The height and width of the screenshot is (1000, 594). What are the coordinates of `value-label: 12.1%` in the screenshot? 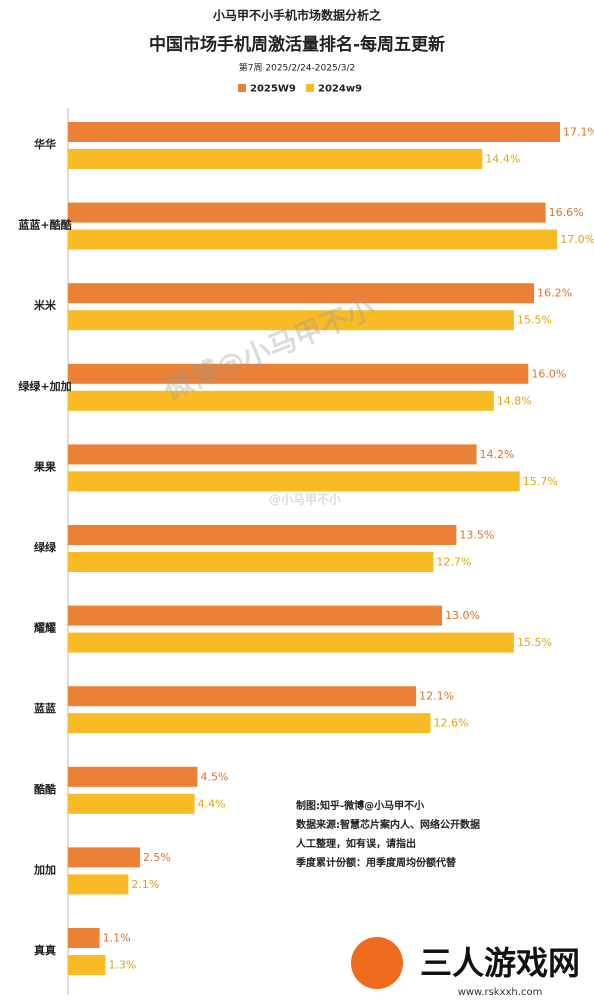 It's located at (436, 696).